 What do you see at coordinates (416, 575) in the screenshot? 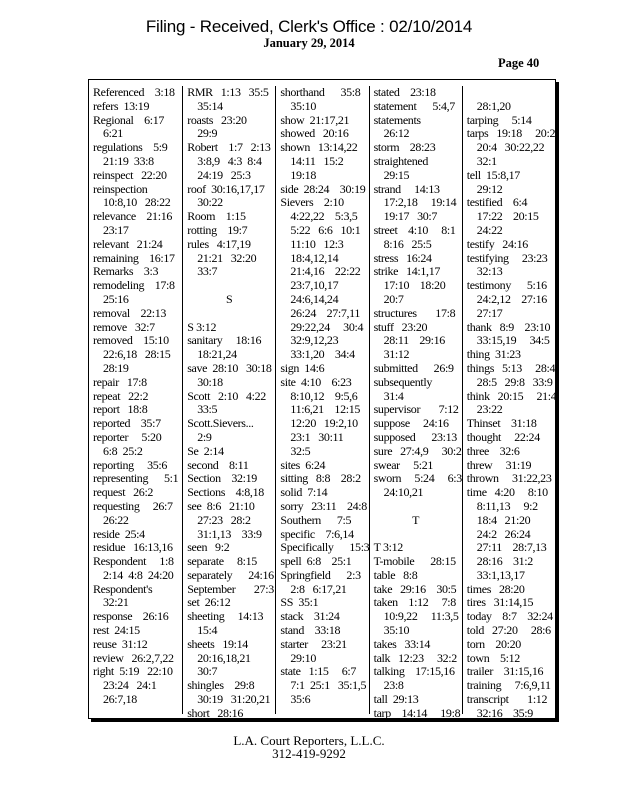
I see `index-entry: table 8:8` at bounding box center [416, 575].